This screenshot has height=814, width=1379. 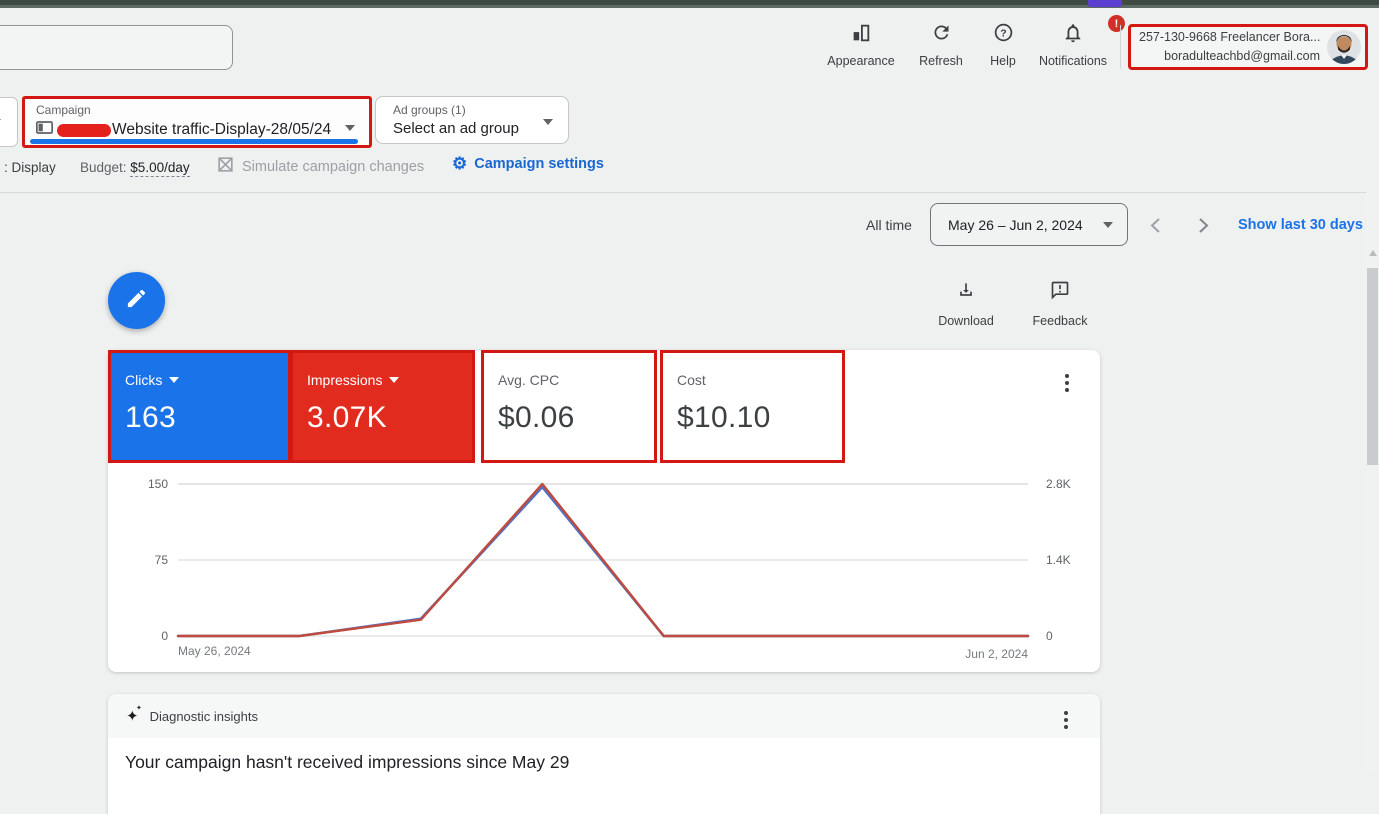 What do you see at coordinates (160, 168) in the screenshot?
I see `budget-value: $5.00/day` at bounding box center [160, 168].